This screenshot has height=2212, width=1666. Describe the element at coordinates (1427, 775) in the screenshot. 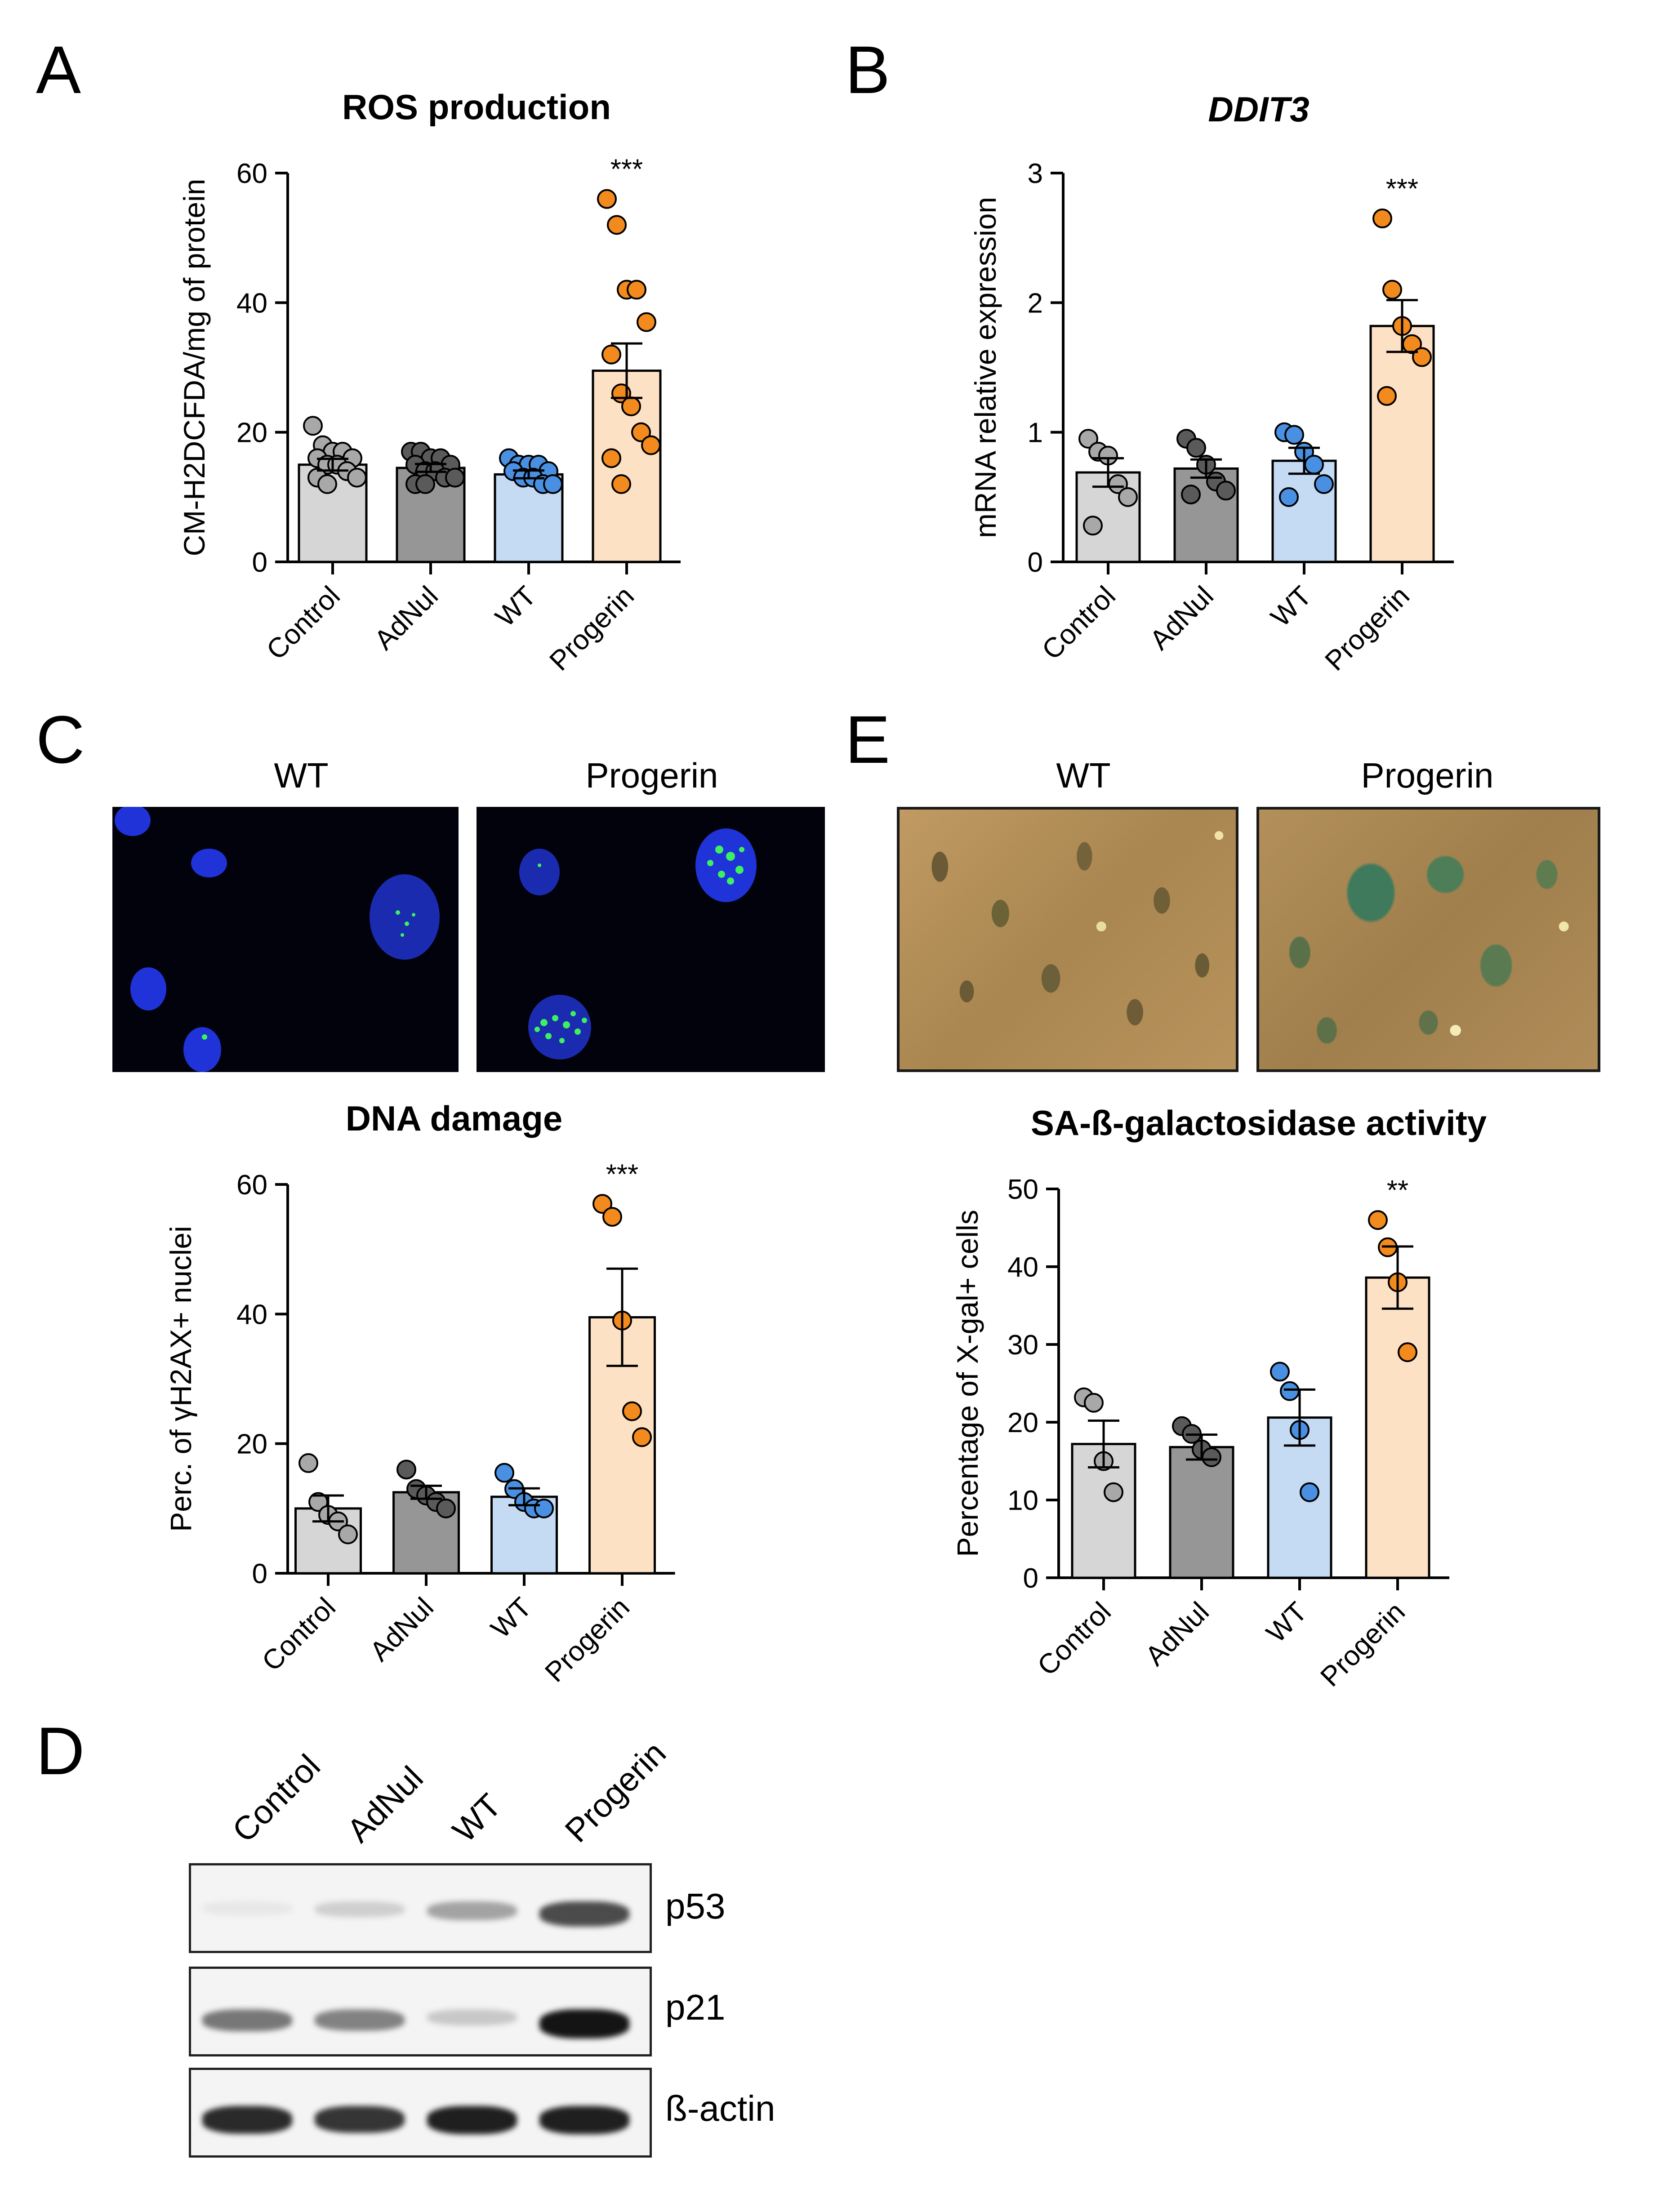

I see `image-e-right-label: Progerin` at that location.